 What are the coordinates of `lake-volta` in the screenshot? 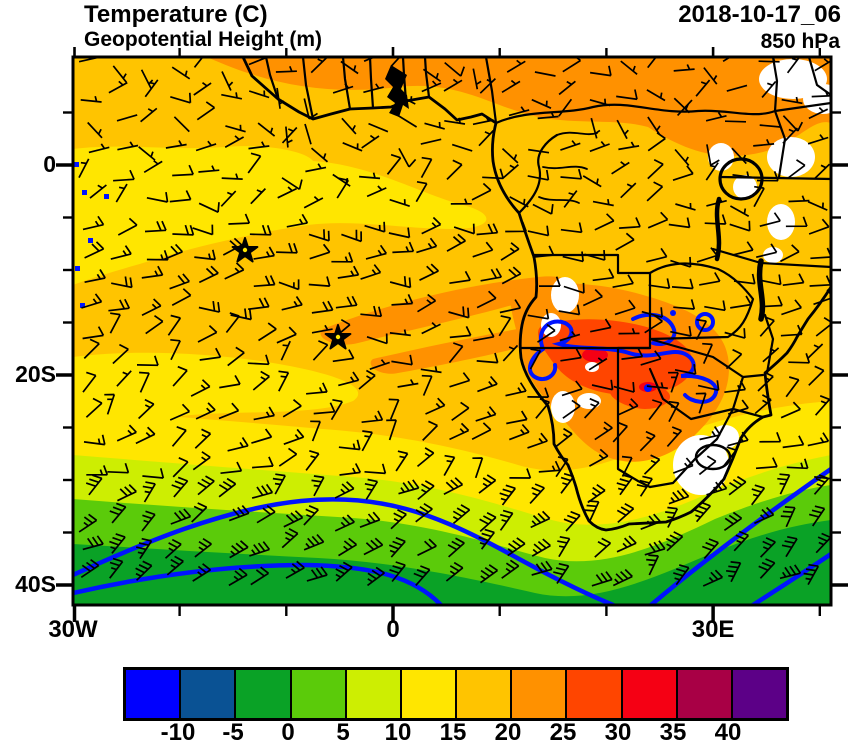 It's located at (397, 91).